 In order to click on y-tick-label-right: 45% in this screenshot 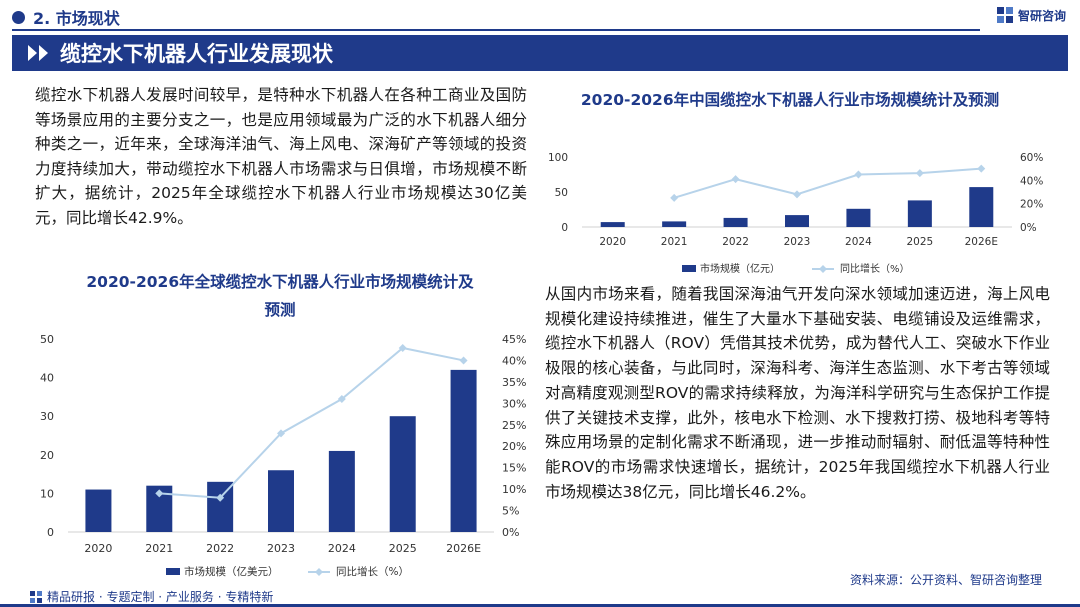, I will do `click(514, 339)`.